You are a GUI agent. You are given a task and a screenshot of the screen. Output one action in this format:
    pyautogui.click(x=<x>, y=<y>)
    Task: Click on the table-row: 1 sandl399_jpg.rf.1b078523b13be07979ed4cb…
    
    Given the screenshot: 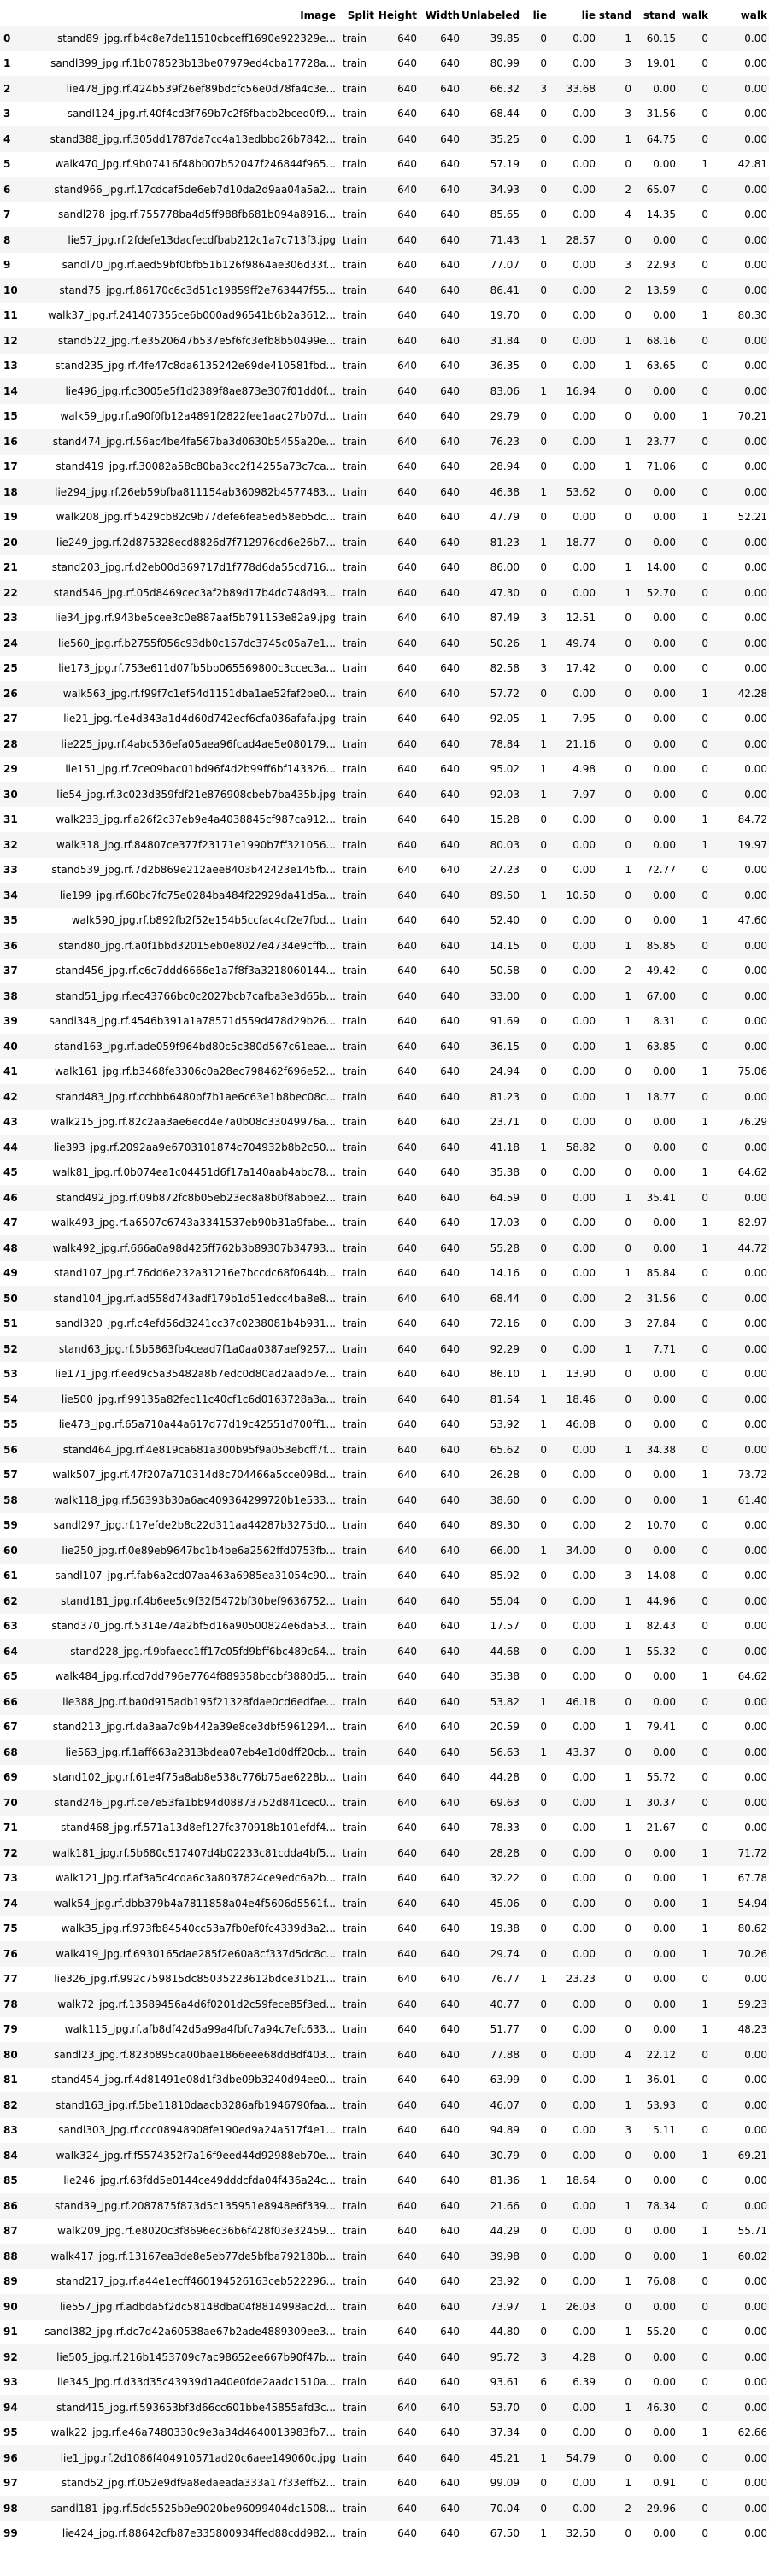 What is the action you would take?
    pyautogui.click(x=385, y=63)
    